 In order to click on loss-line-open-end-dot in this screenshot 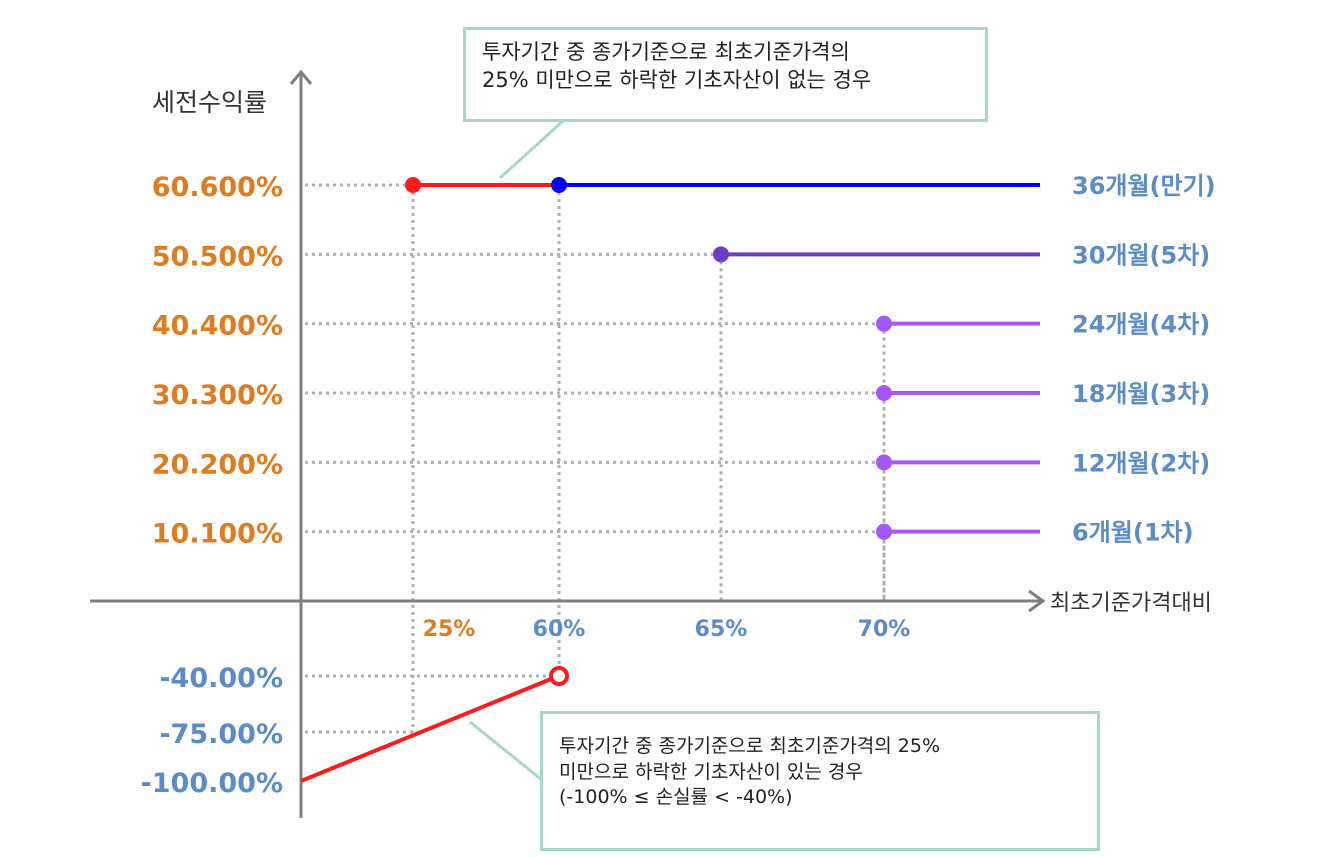, I will do `click(559, 676)`.